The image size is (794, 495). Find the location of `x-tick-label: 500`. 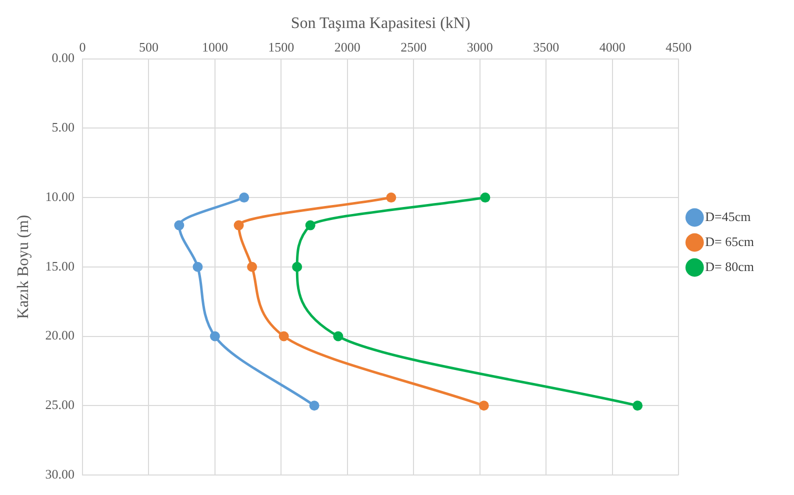

x-tick-label: 500 is located at coordinates (148, 46).